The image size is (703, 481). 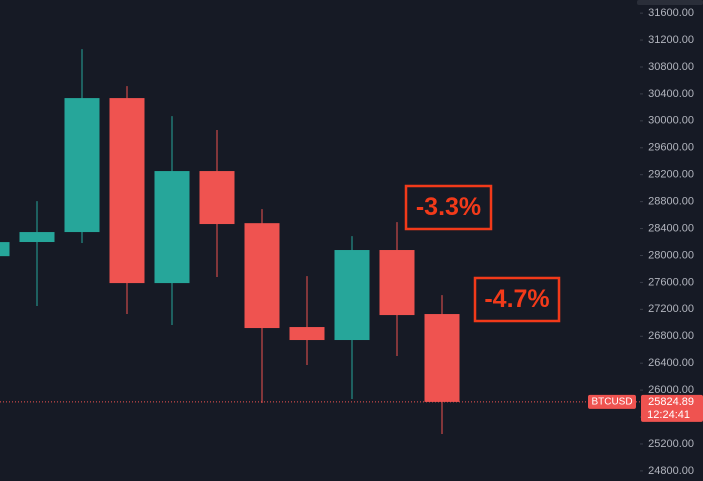 What do you see at coordinates (671, 363) in the screenshot?
I see `y-tick-label: 26400.00` at bounding box center [671, 363].